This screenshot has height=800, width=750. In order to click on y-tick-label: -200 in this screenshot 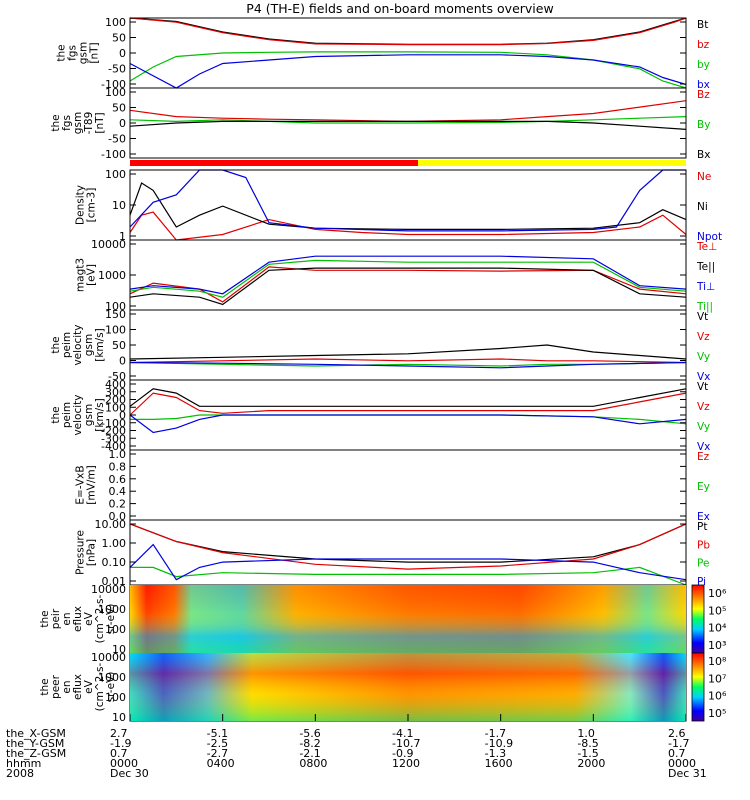, I will do `click(113, 431)`.